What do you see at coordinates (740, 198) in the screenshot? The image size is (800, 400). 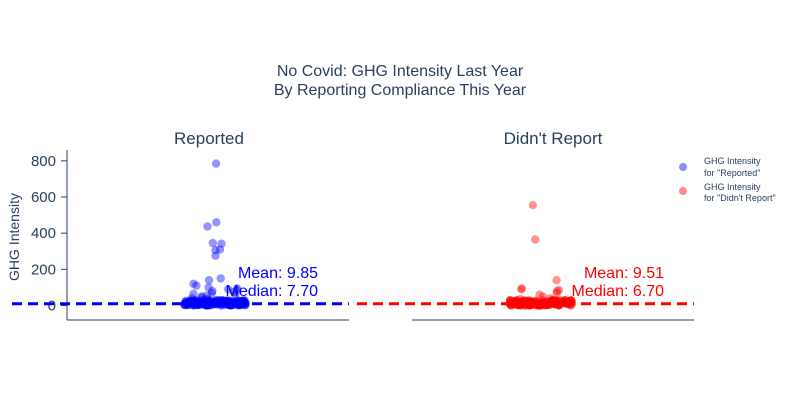 I see `legend-label-didnt-report-line2: for "Didn't Report"` at bounding box center [740, 198].